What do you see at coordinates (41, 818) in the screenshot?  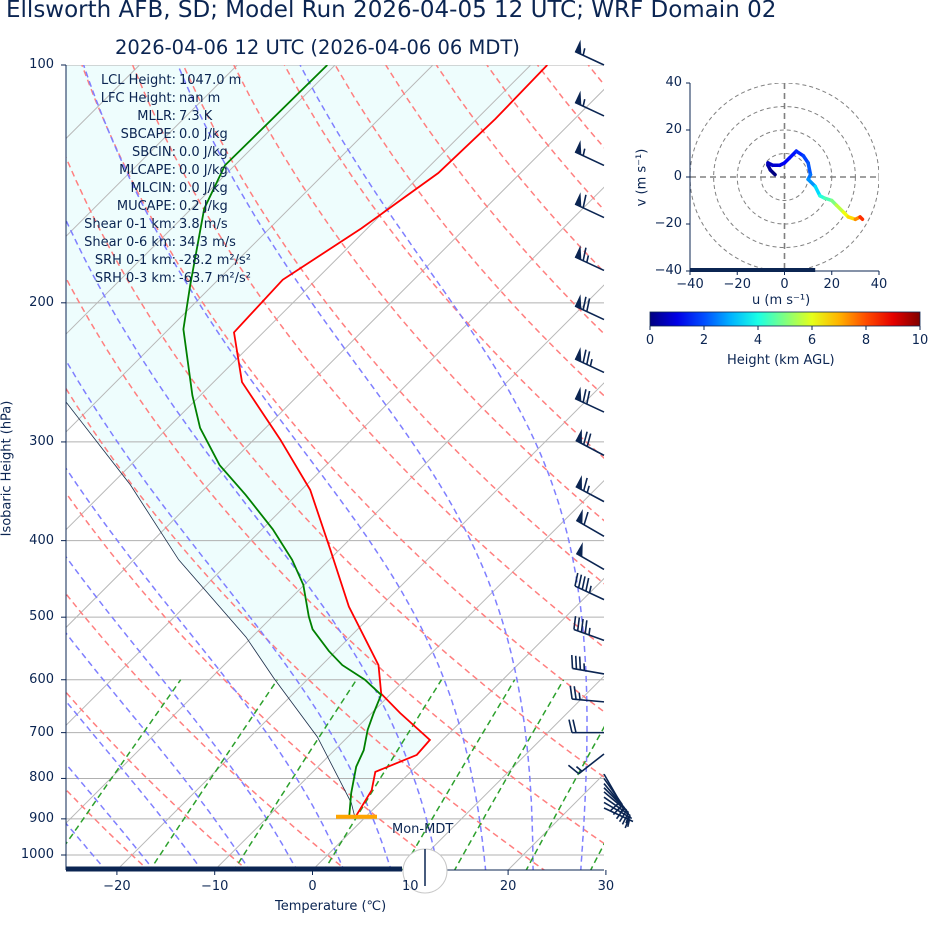 I see `y-tick-label: 900` at bounding box center [41, 818].